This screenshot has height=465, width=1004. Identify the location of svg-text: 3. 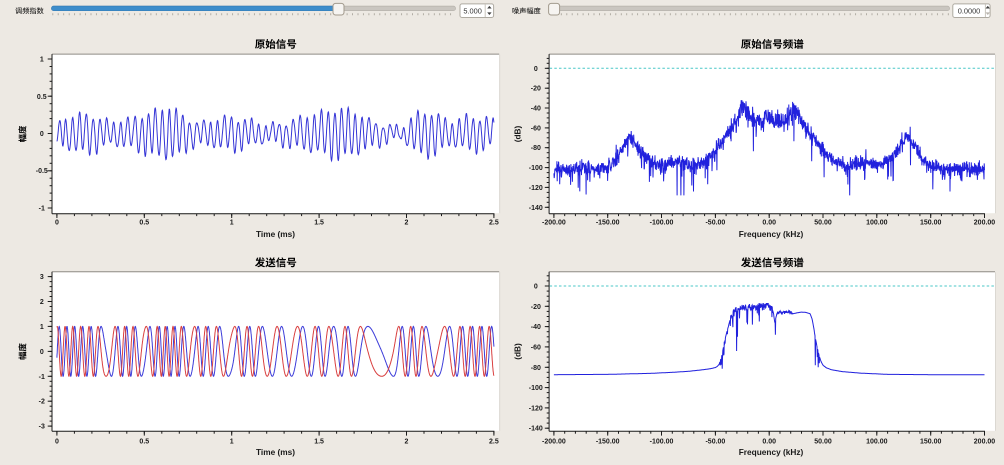
(42, 277).